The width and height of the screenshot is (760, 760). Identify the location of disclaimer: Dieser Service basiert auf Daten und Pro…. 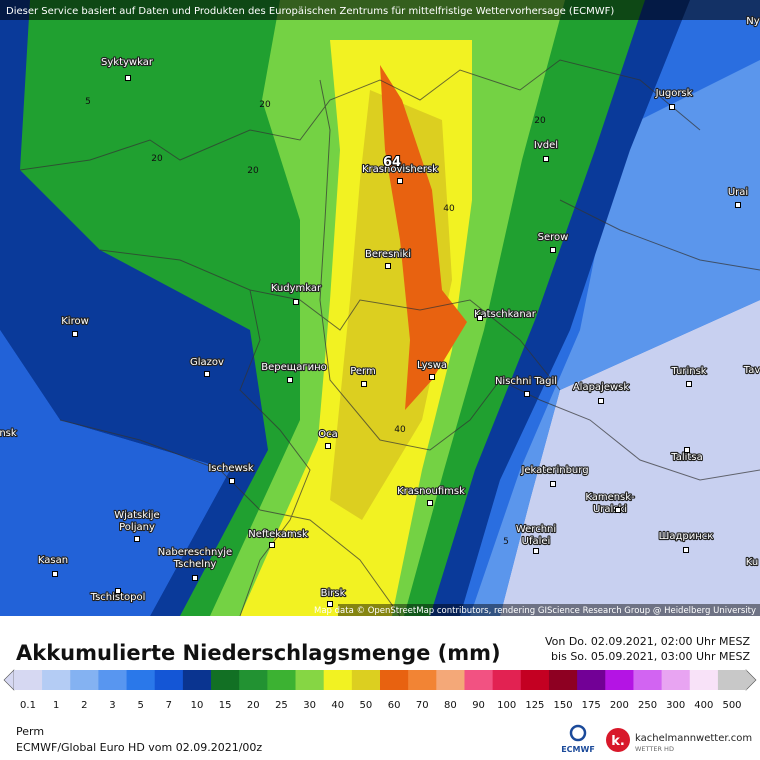
(310, 11).